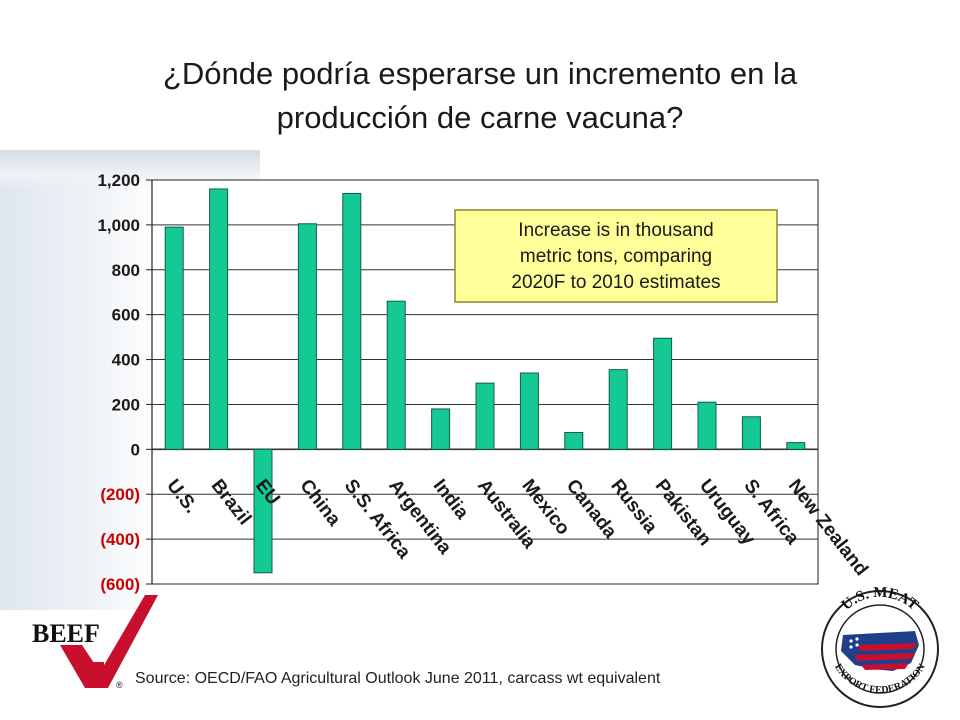  Describe the element at coordinates (441, 429) in the screenshot. I see `bar-india` at that location.